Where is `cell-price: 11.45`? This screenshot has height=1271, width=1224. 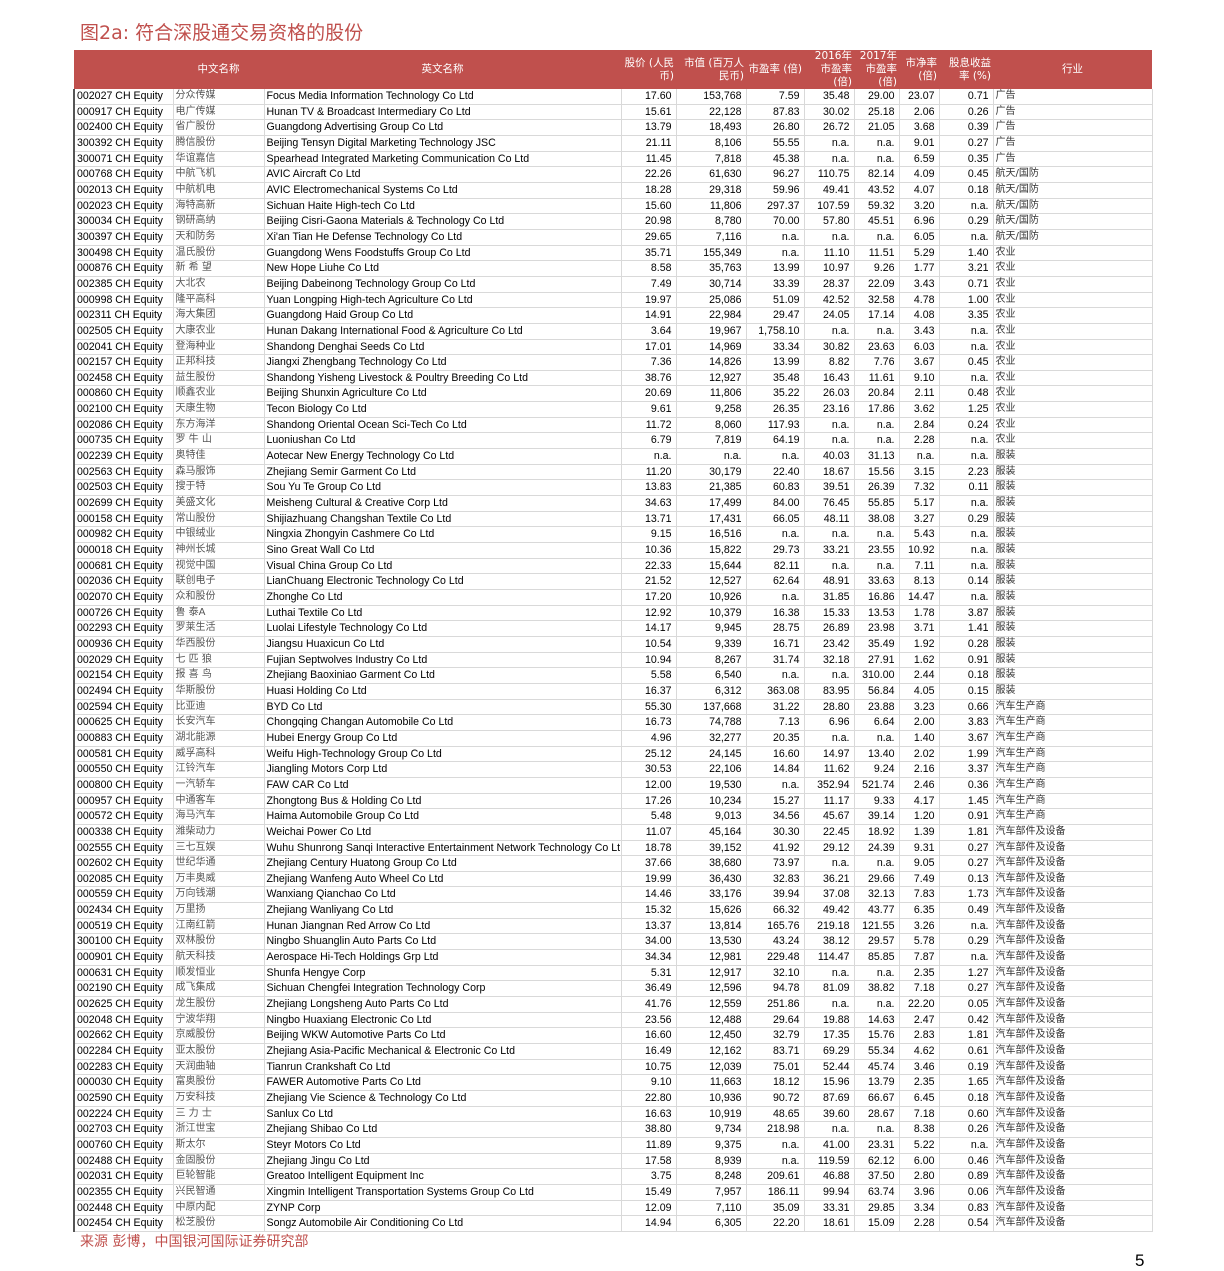
cell-price: 11.45 is located at coordinates (649, 159).